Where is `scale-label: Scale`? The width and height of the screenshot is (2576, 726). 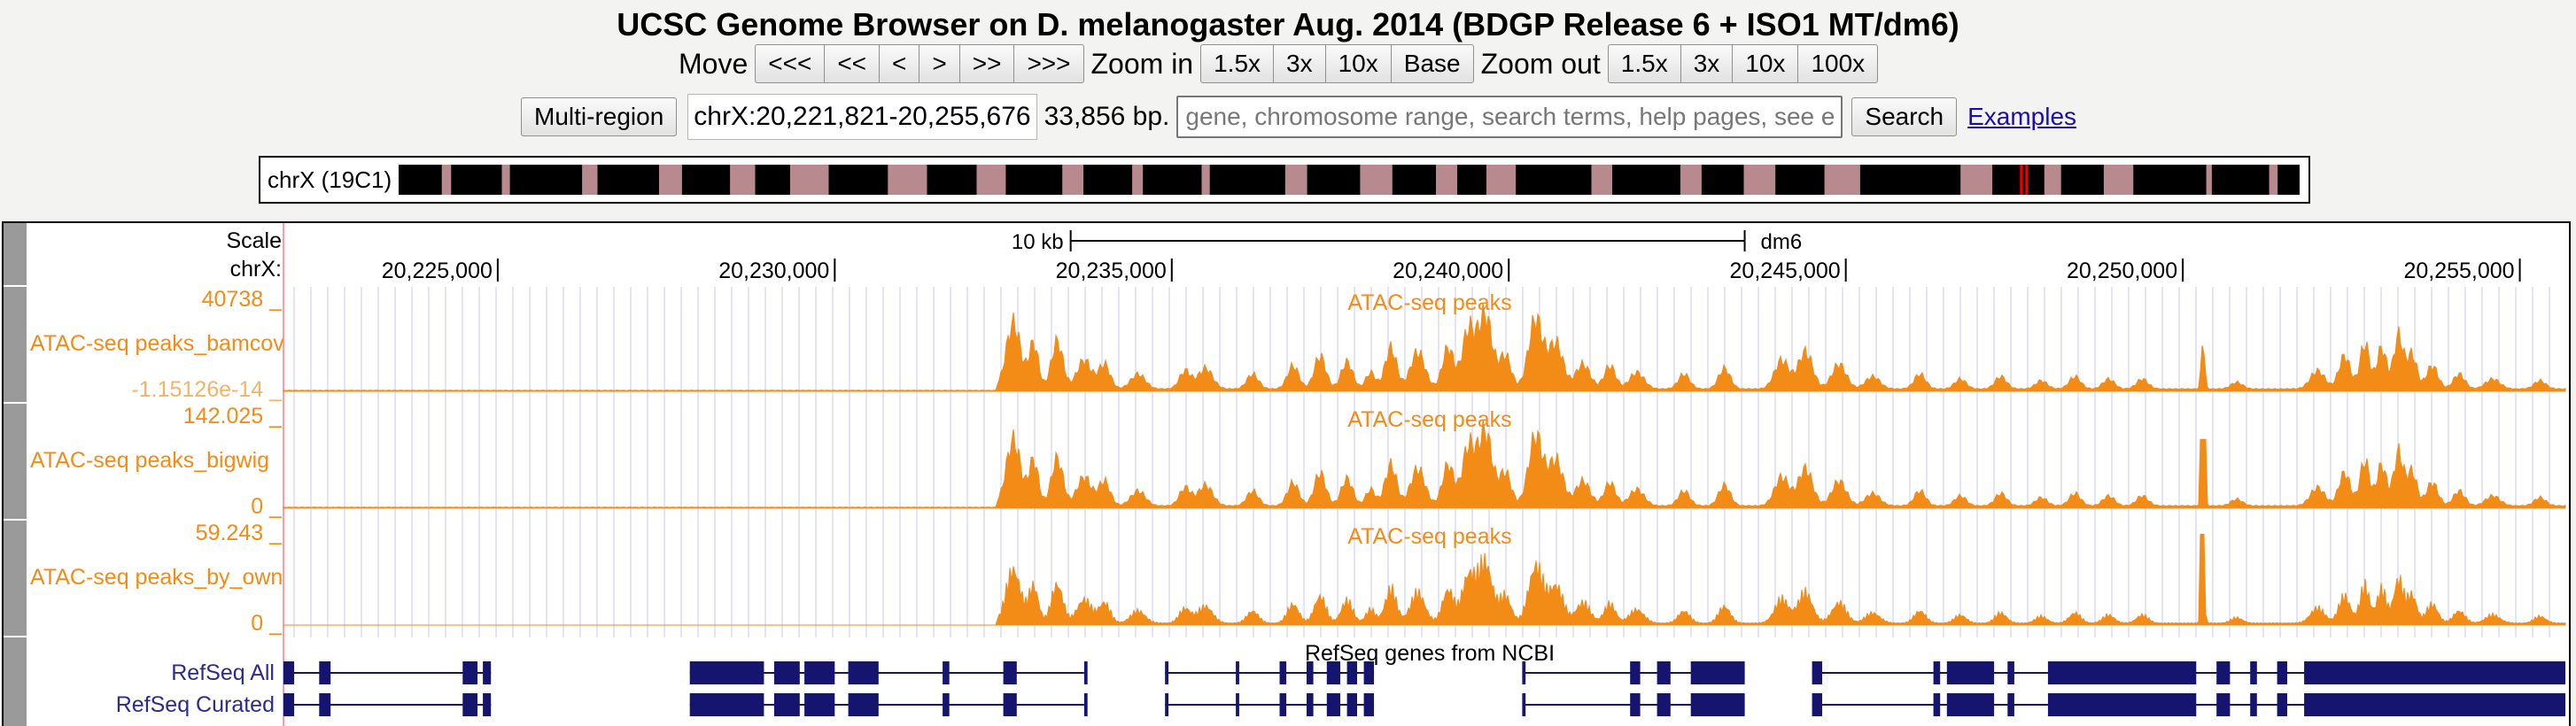 scale-label: Scale is located at coordinates (254, 241).